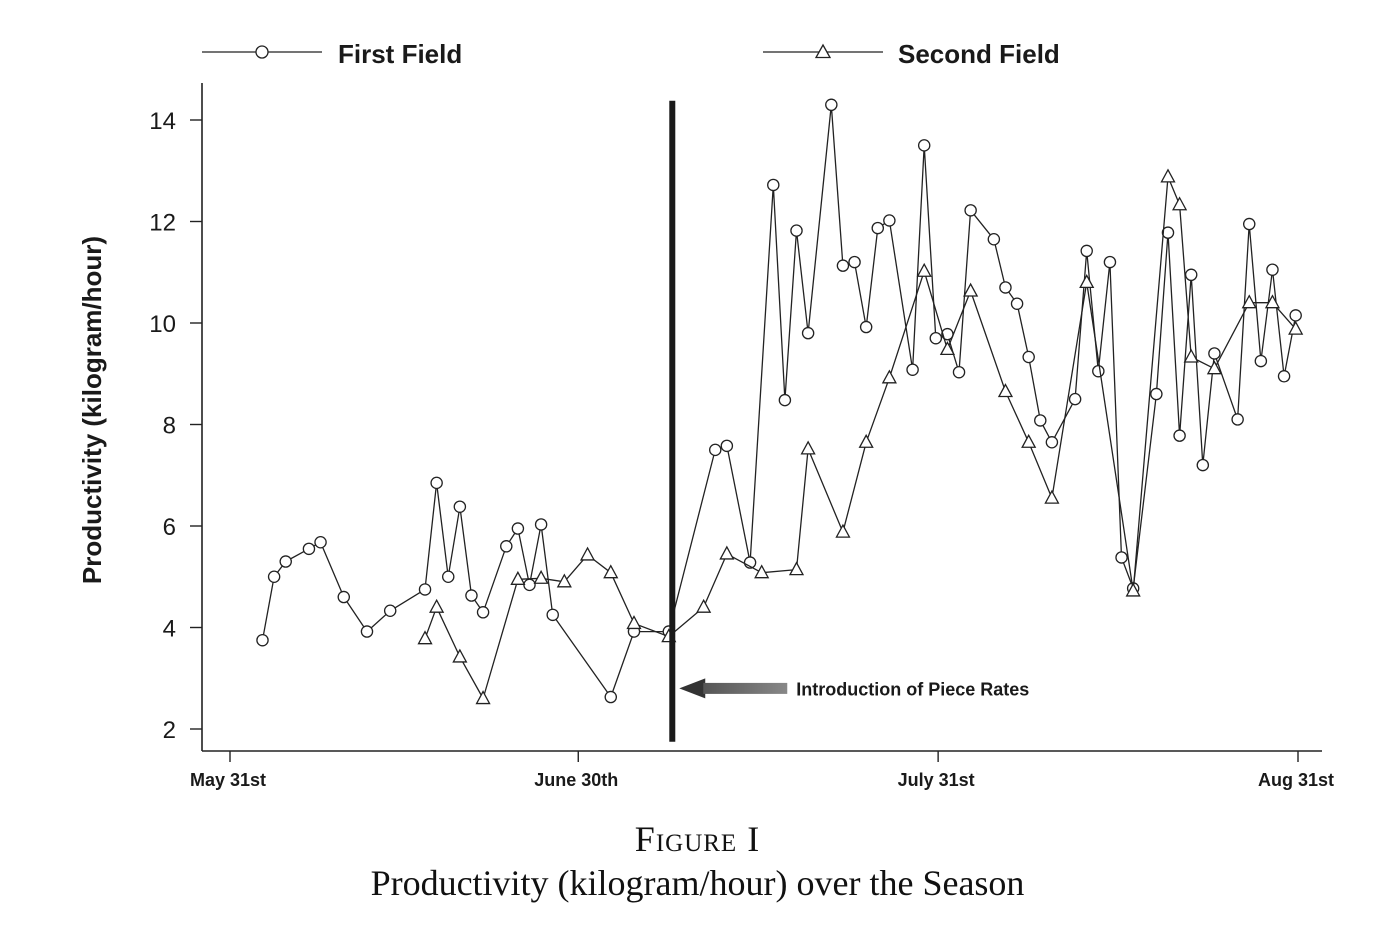  I want to click on y-tick-label: 12, so click(162, 223).